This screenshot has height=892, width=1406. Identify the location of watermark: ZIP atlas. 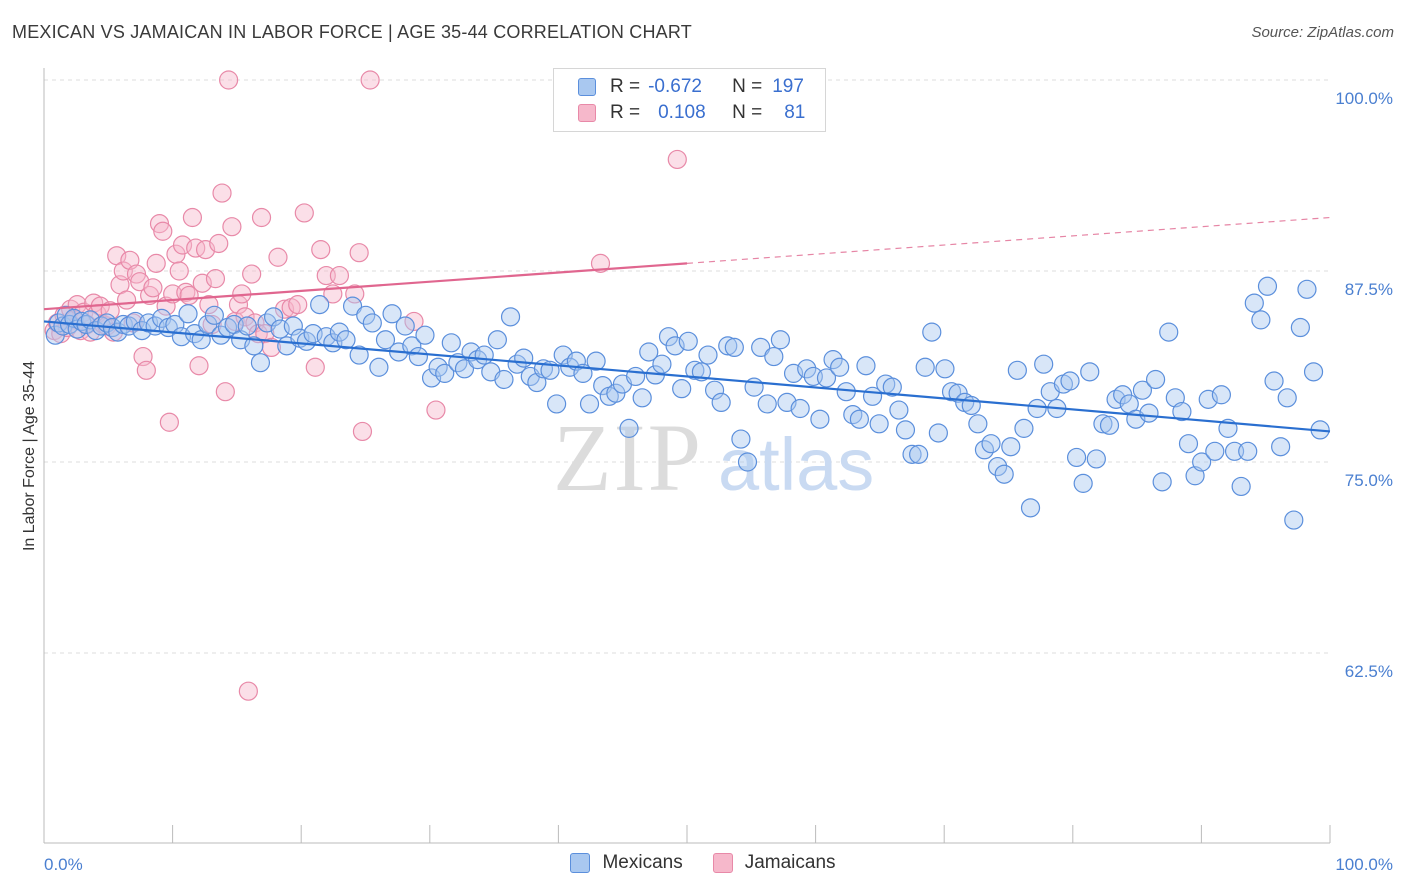
(713, 457).